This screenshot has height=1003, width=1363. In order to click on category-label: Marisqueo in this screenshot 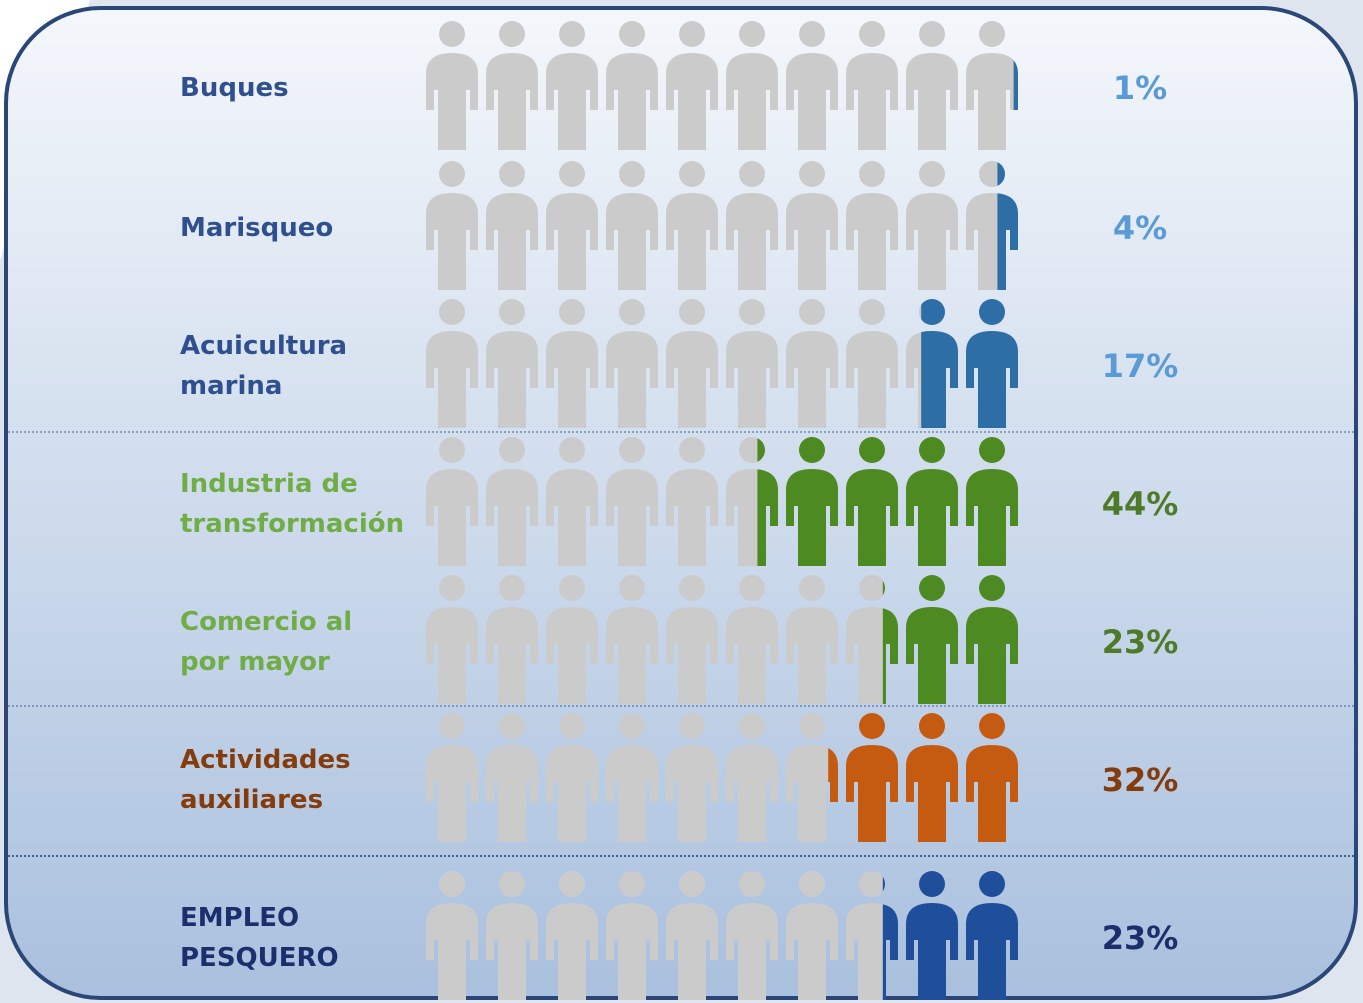, I will do `click(257, 228)`.